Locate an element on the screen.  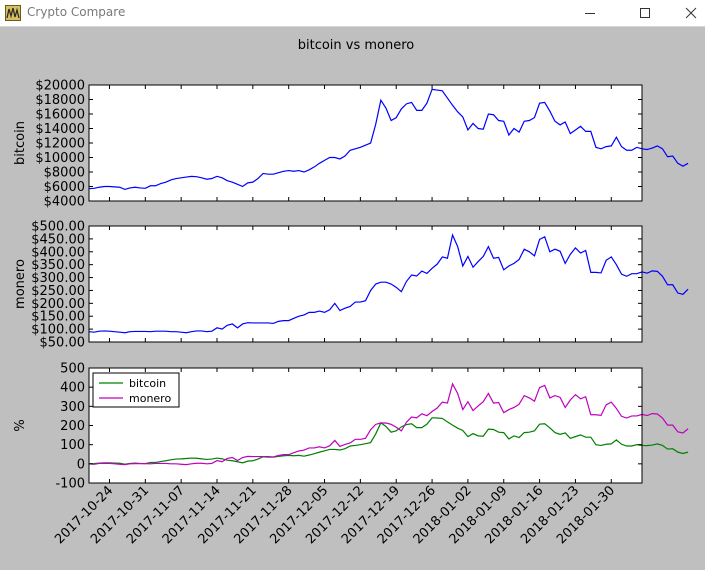
series-line-monero is located at coordinates (388, 424).